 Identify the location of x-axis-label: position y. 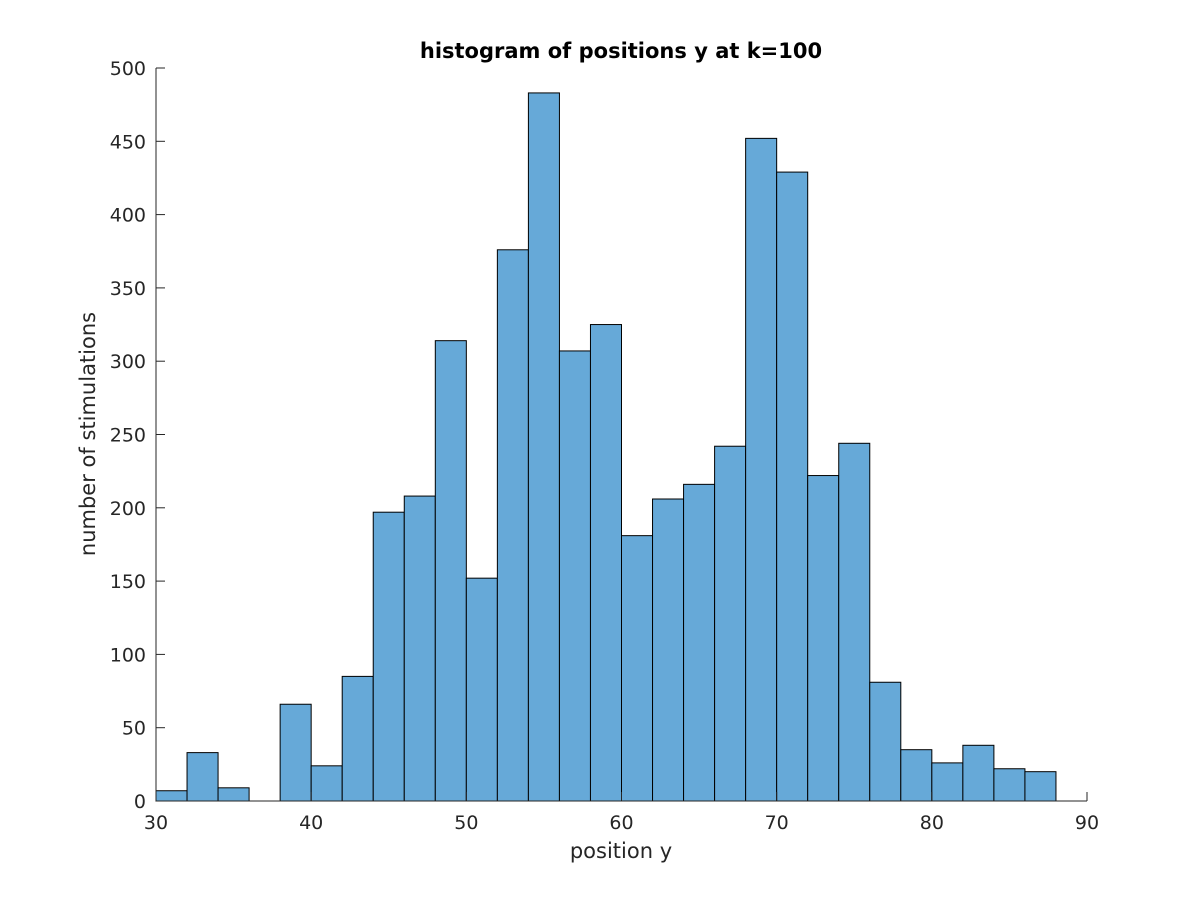
(621, 851).